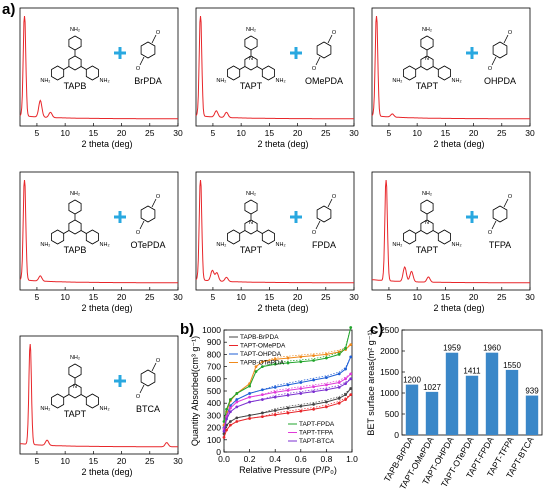 The image size is (550, 493). I want to click on aldehyde-monomer-label: OTePDA, so click(147, 245).